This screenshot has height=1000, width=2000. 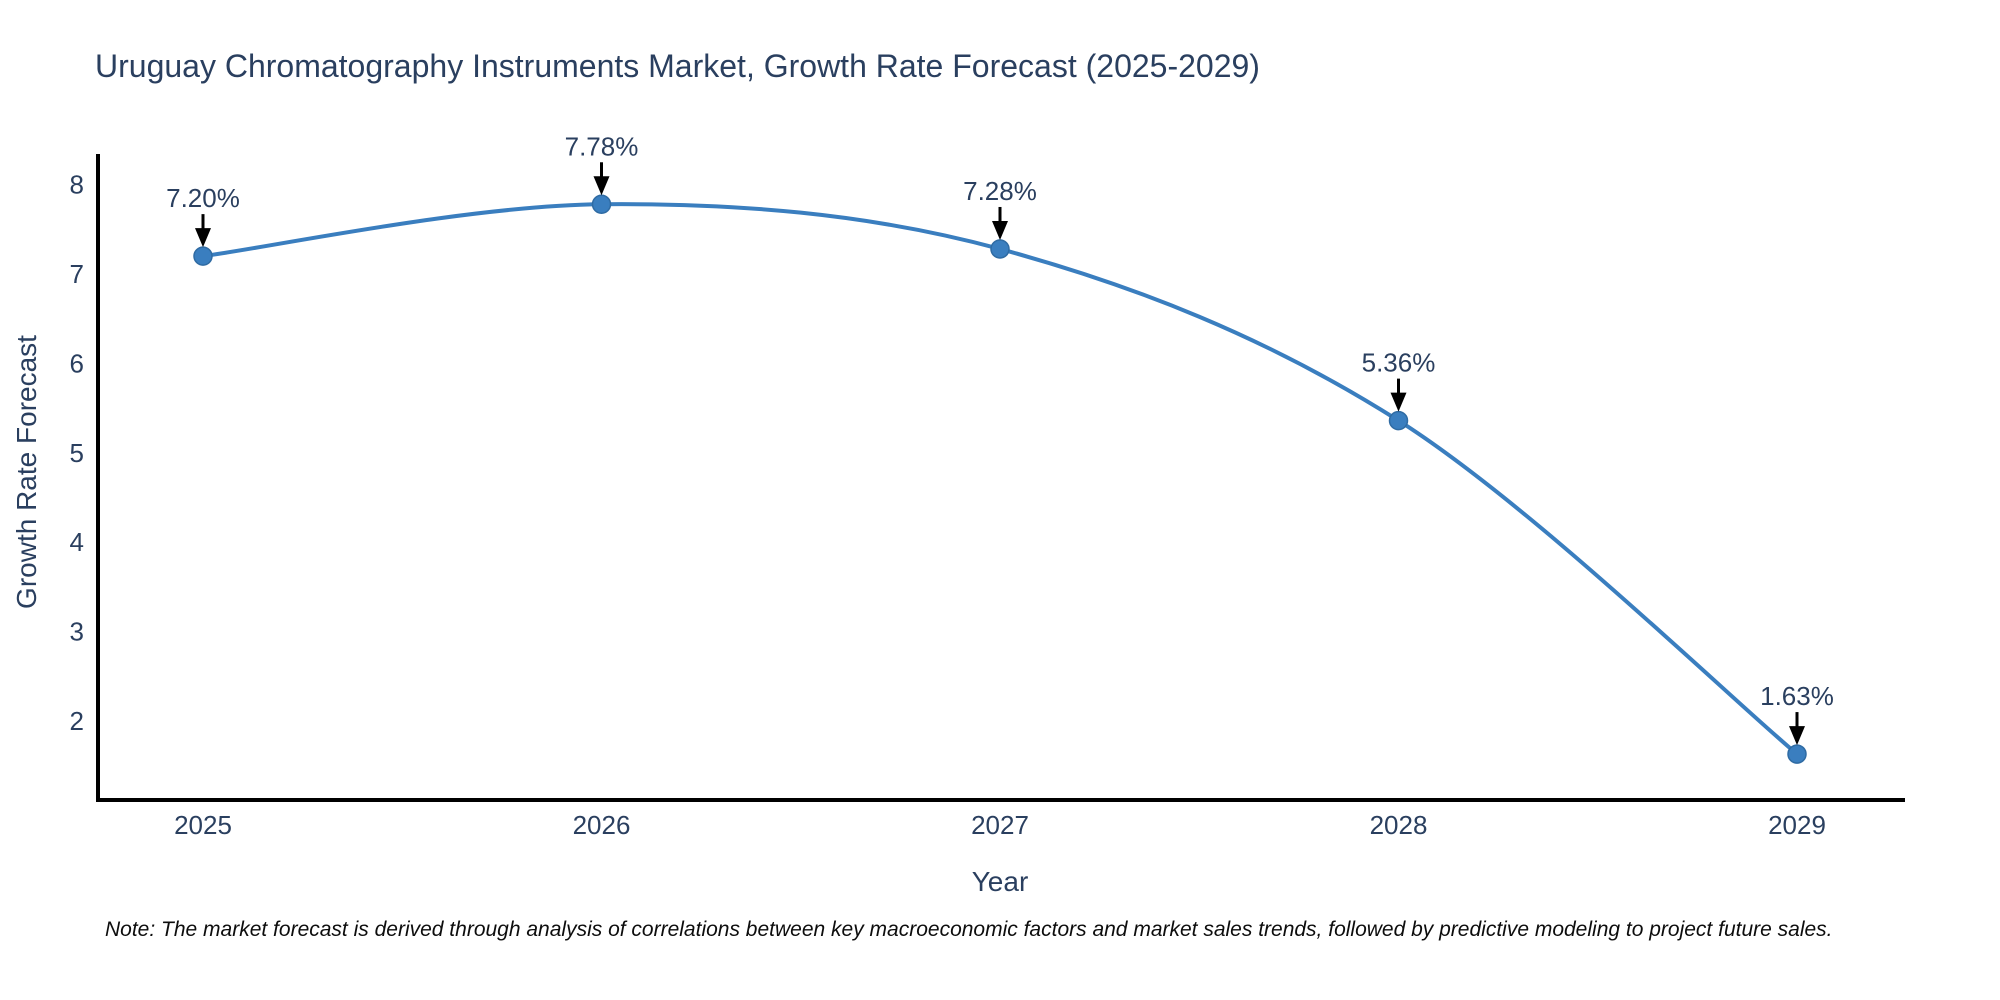 I want to click on y-tick-label: 6, so click(x=77, y=363).